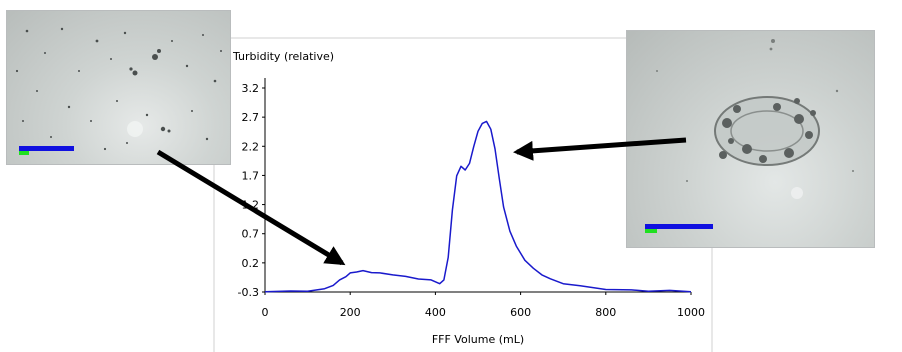 This screenshot has height=352, width=902. Describe the element at coordinates (679, 226) in the screenshot. I see `scale-bar-right` at that location.